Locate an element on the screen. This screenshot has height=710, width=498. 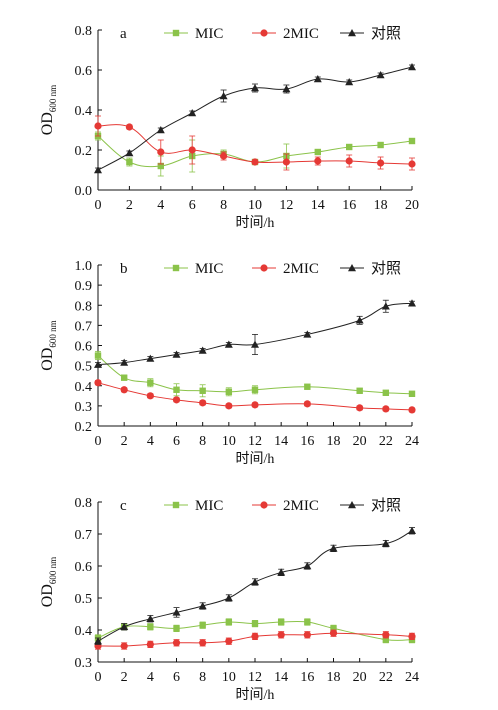
y-tick-label: 0.3 is located at coordinates (84, 407).